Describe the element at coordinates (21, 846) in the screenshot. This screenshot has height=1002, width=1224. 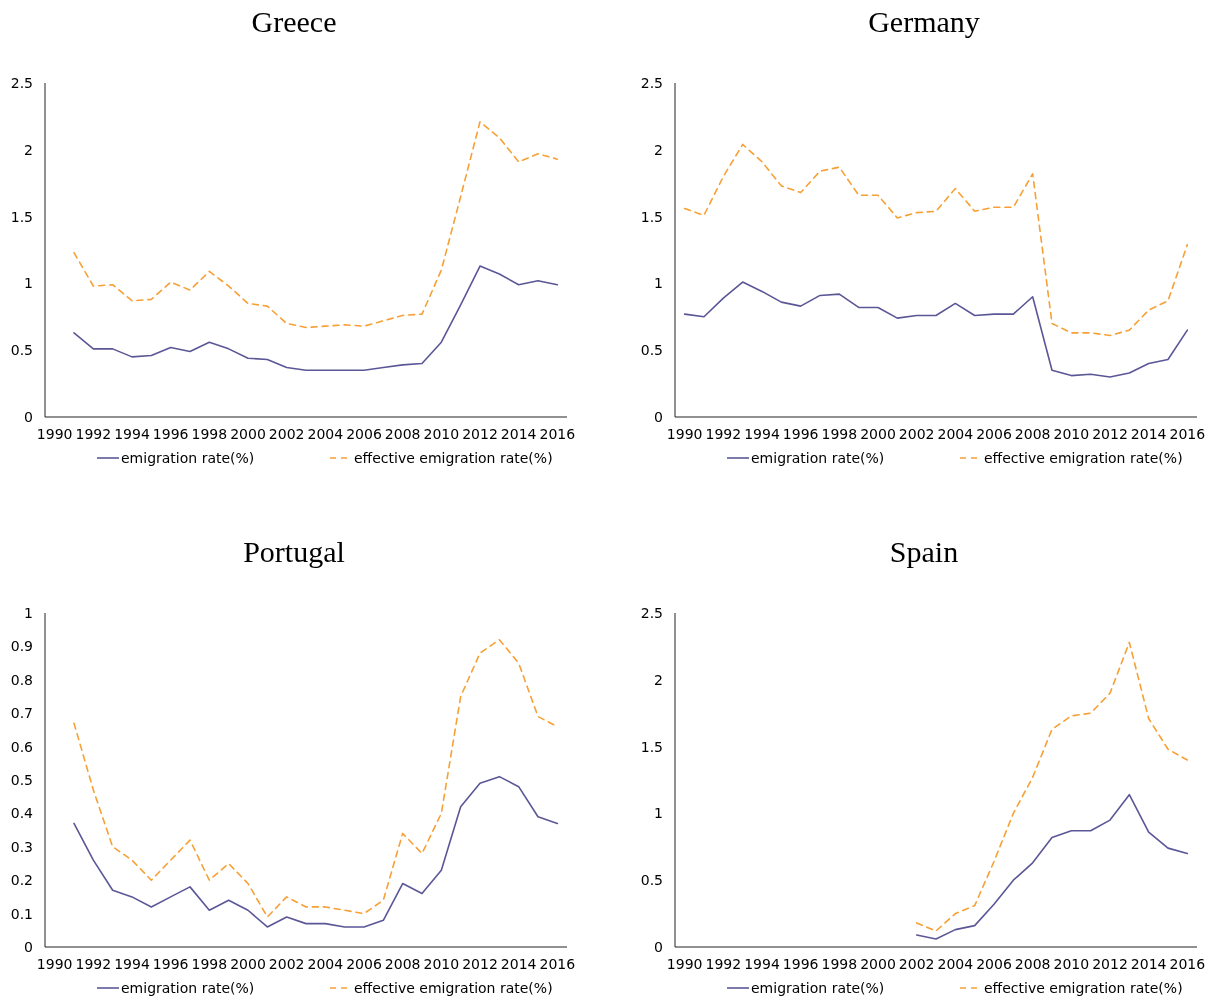
I see `y-tick-label: 0.3` at that location.